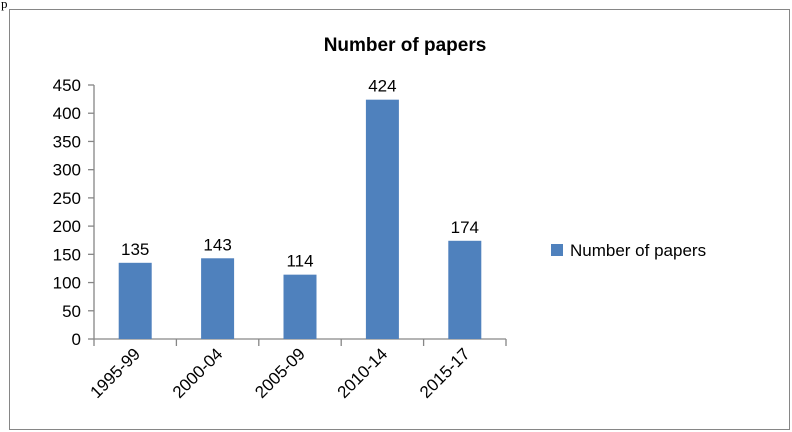  What do you see at coordinates (465, 227) in the screenshot?
I see `bar-value-label: 174` at bounding box center [465, 227].